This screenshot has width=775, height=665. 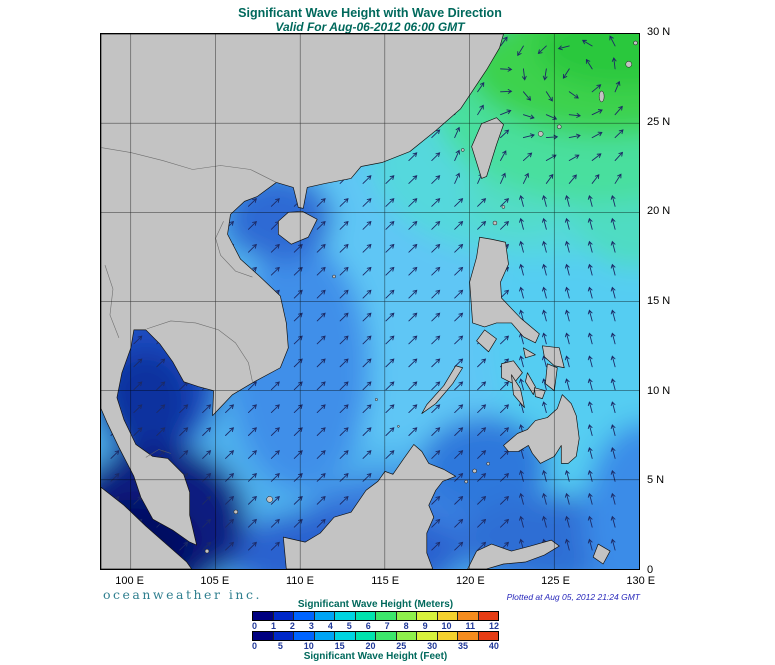 I want to click on colorbar-meters-ticks: 0 1 2 3 4 5 6 7 8 9 10 11 12, so click(x=375, y=626).